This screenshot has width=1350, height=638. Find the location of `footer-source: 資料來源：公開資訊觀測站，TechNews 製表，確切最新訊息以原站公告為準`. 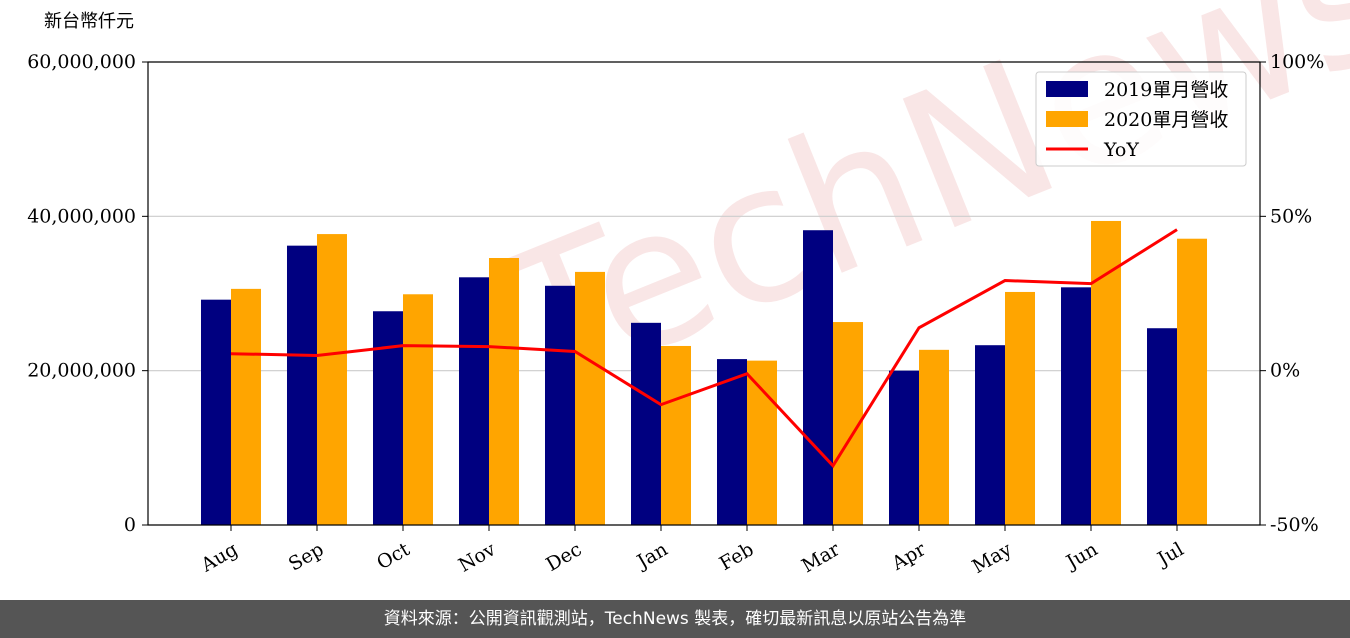

footer-source: 資料來源：公開資訊觀測站，TechNews 製表，確切最新訊息以原站公告為準 is located at coordinates (675, 619).